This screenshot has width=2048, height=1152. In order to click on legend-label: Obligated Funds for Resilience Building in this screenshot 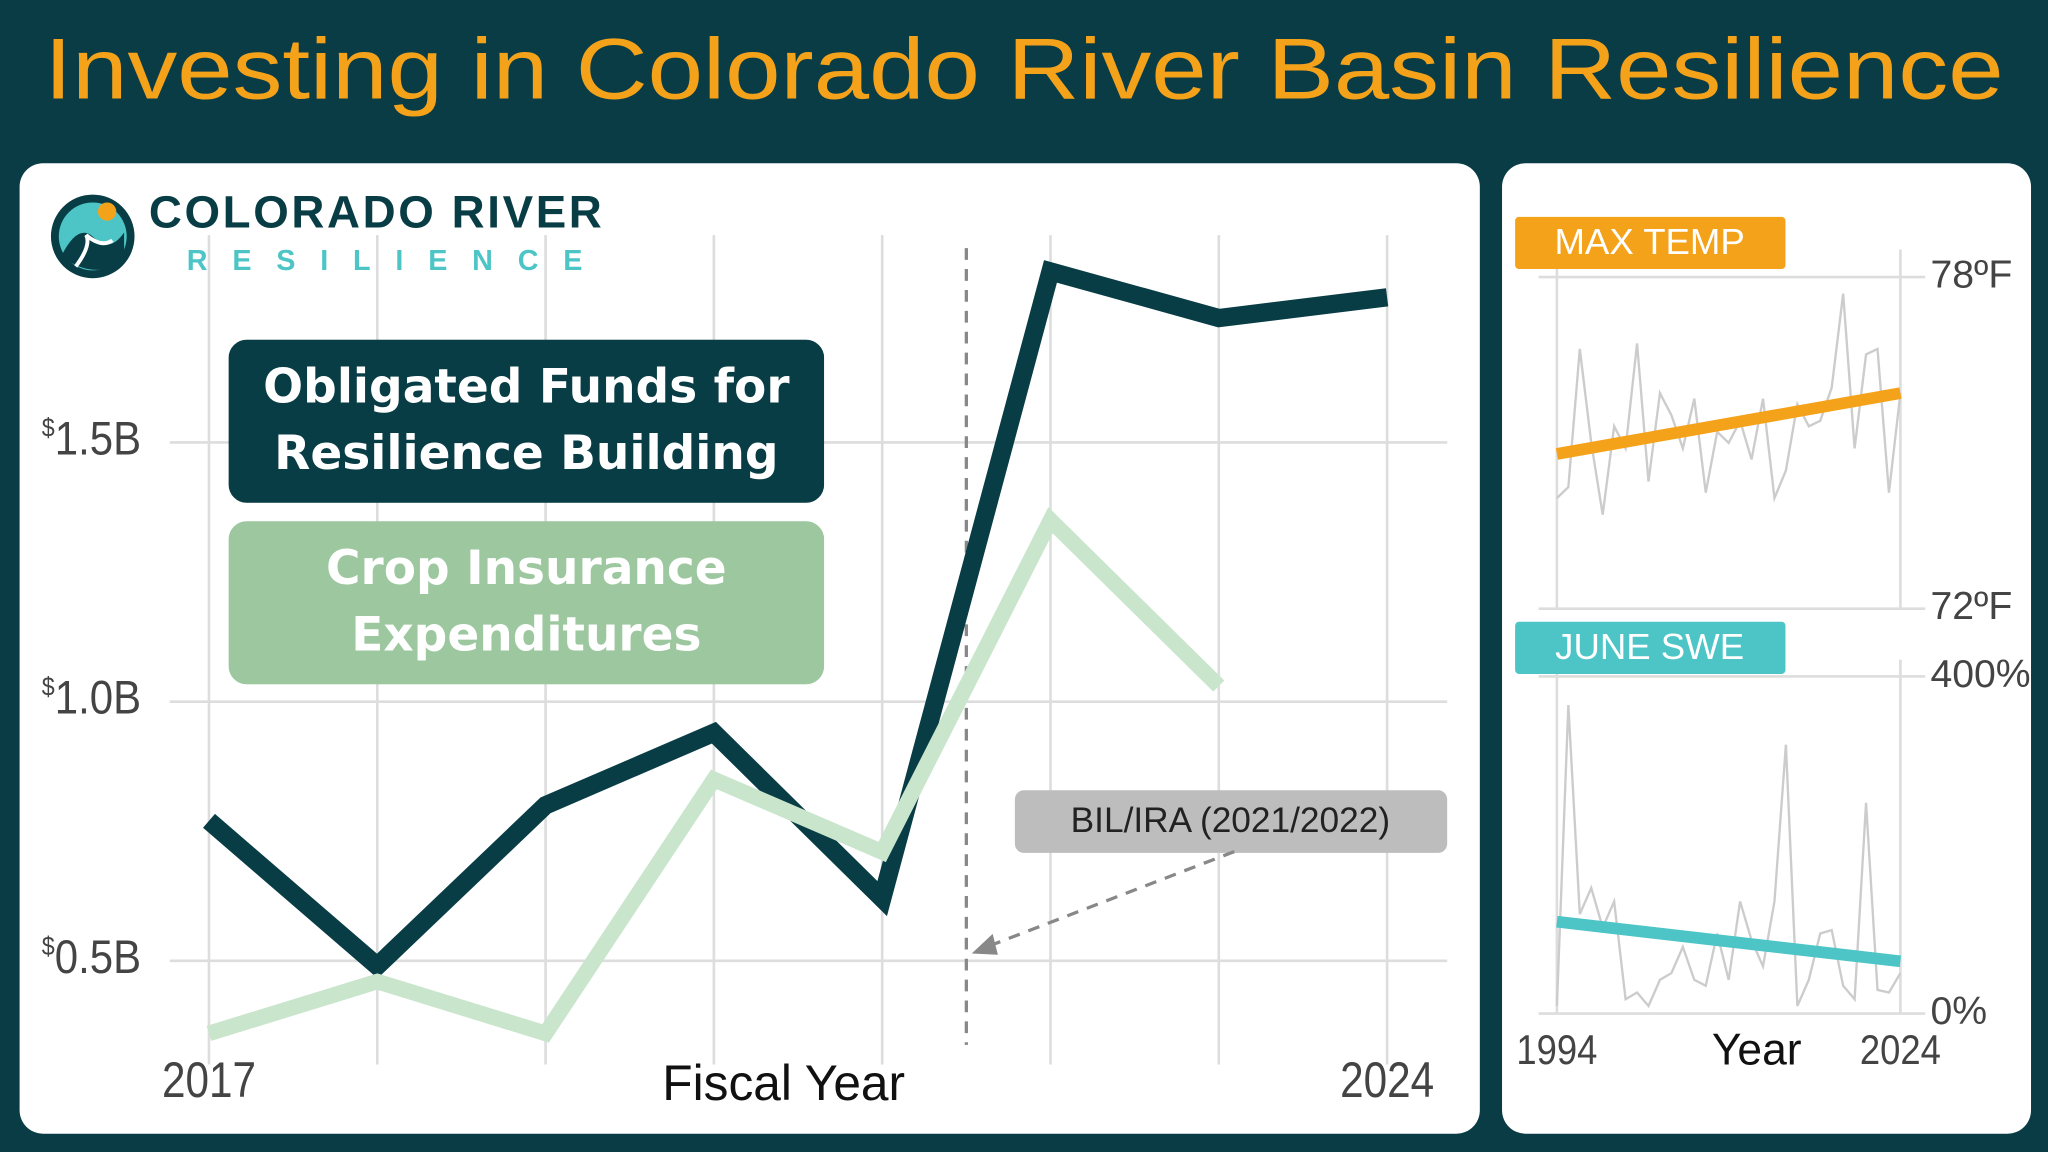, I will do `click(526, 421)`.